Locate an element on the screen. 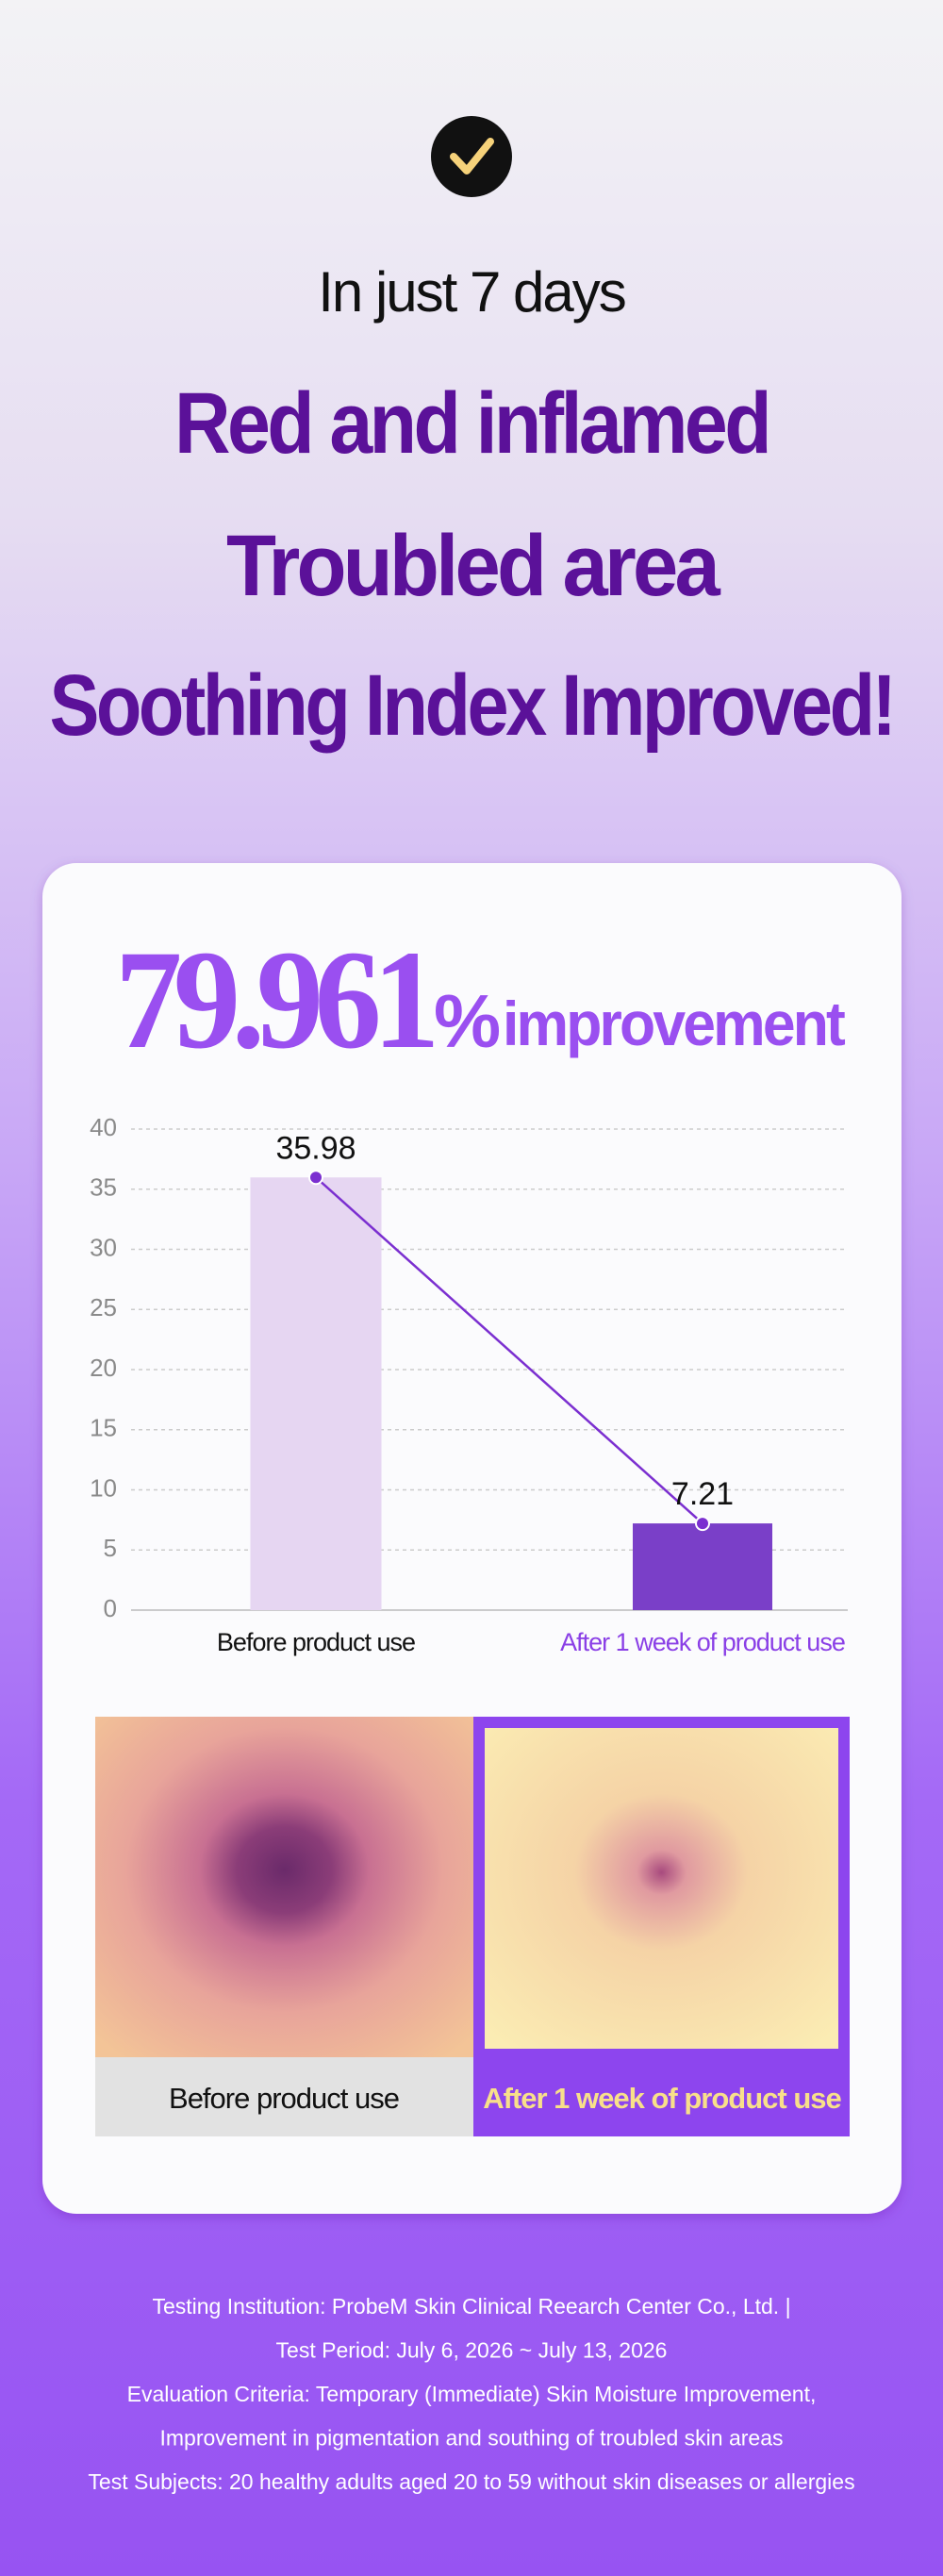  check-mark is located at coordinates (472, 156).